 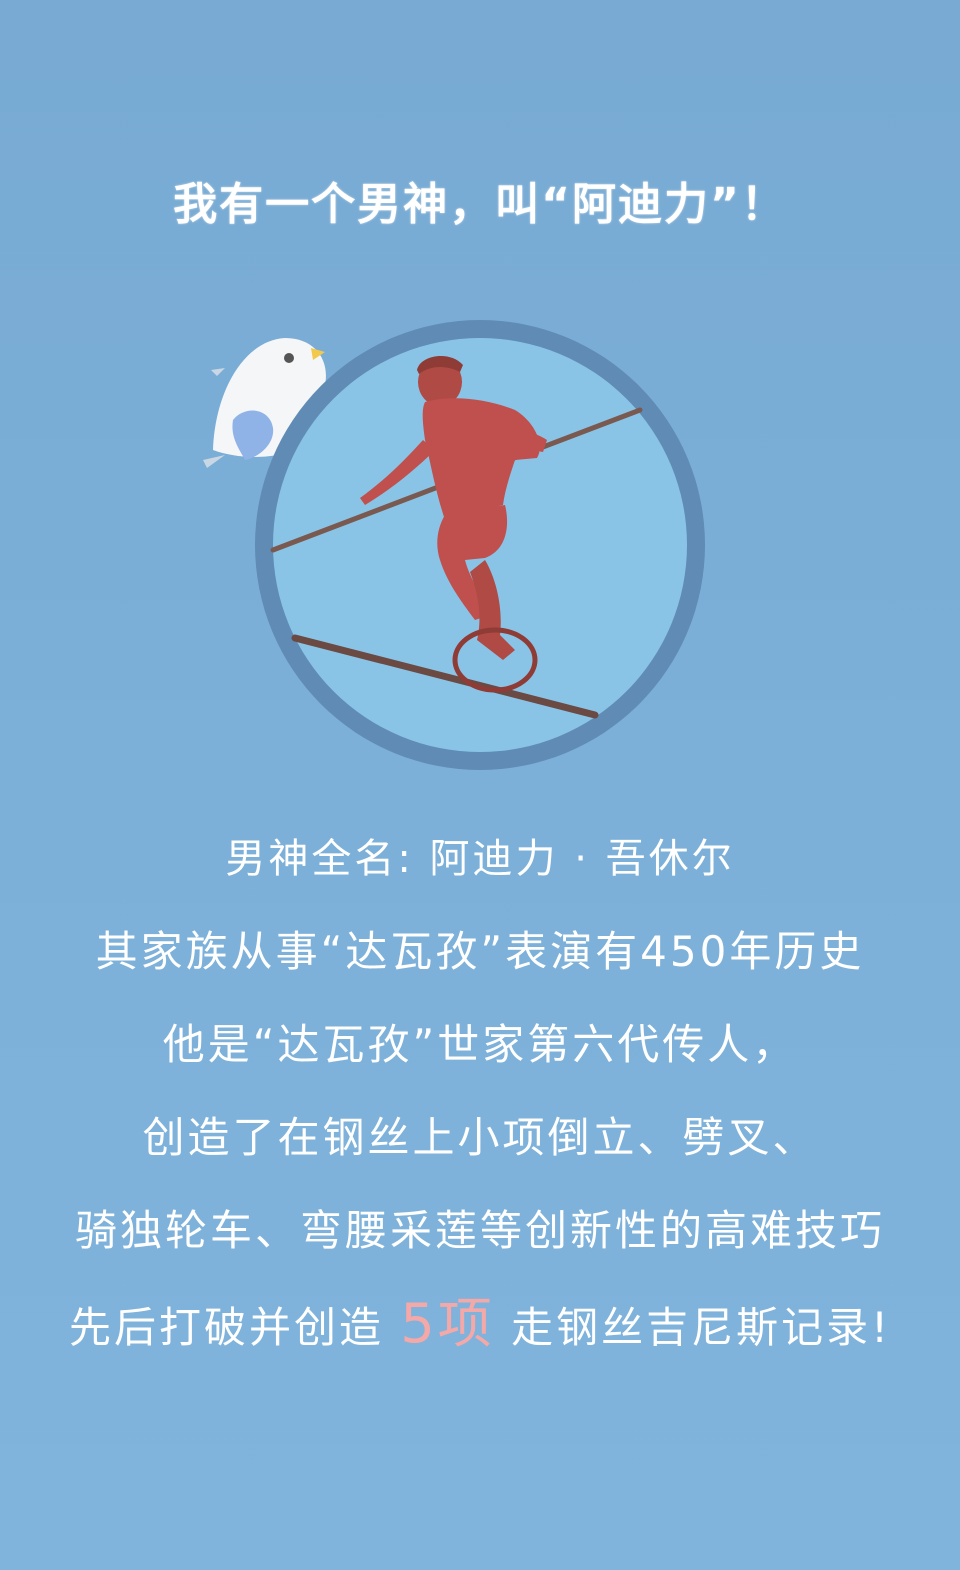 I want to click on records-line: 先后打破并创造 5项 走钢丝吉尼斯记录!, so click(x=480, y=1337).